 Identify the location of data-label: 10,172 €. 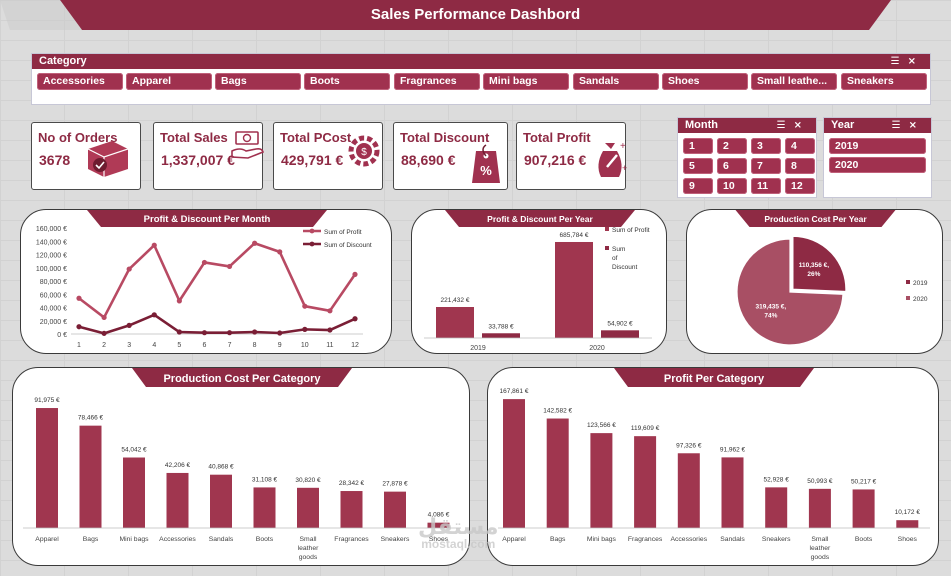
(908, 512).